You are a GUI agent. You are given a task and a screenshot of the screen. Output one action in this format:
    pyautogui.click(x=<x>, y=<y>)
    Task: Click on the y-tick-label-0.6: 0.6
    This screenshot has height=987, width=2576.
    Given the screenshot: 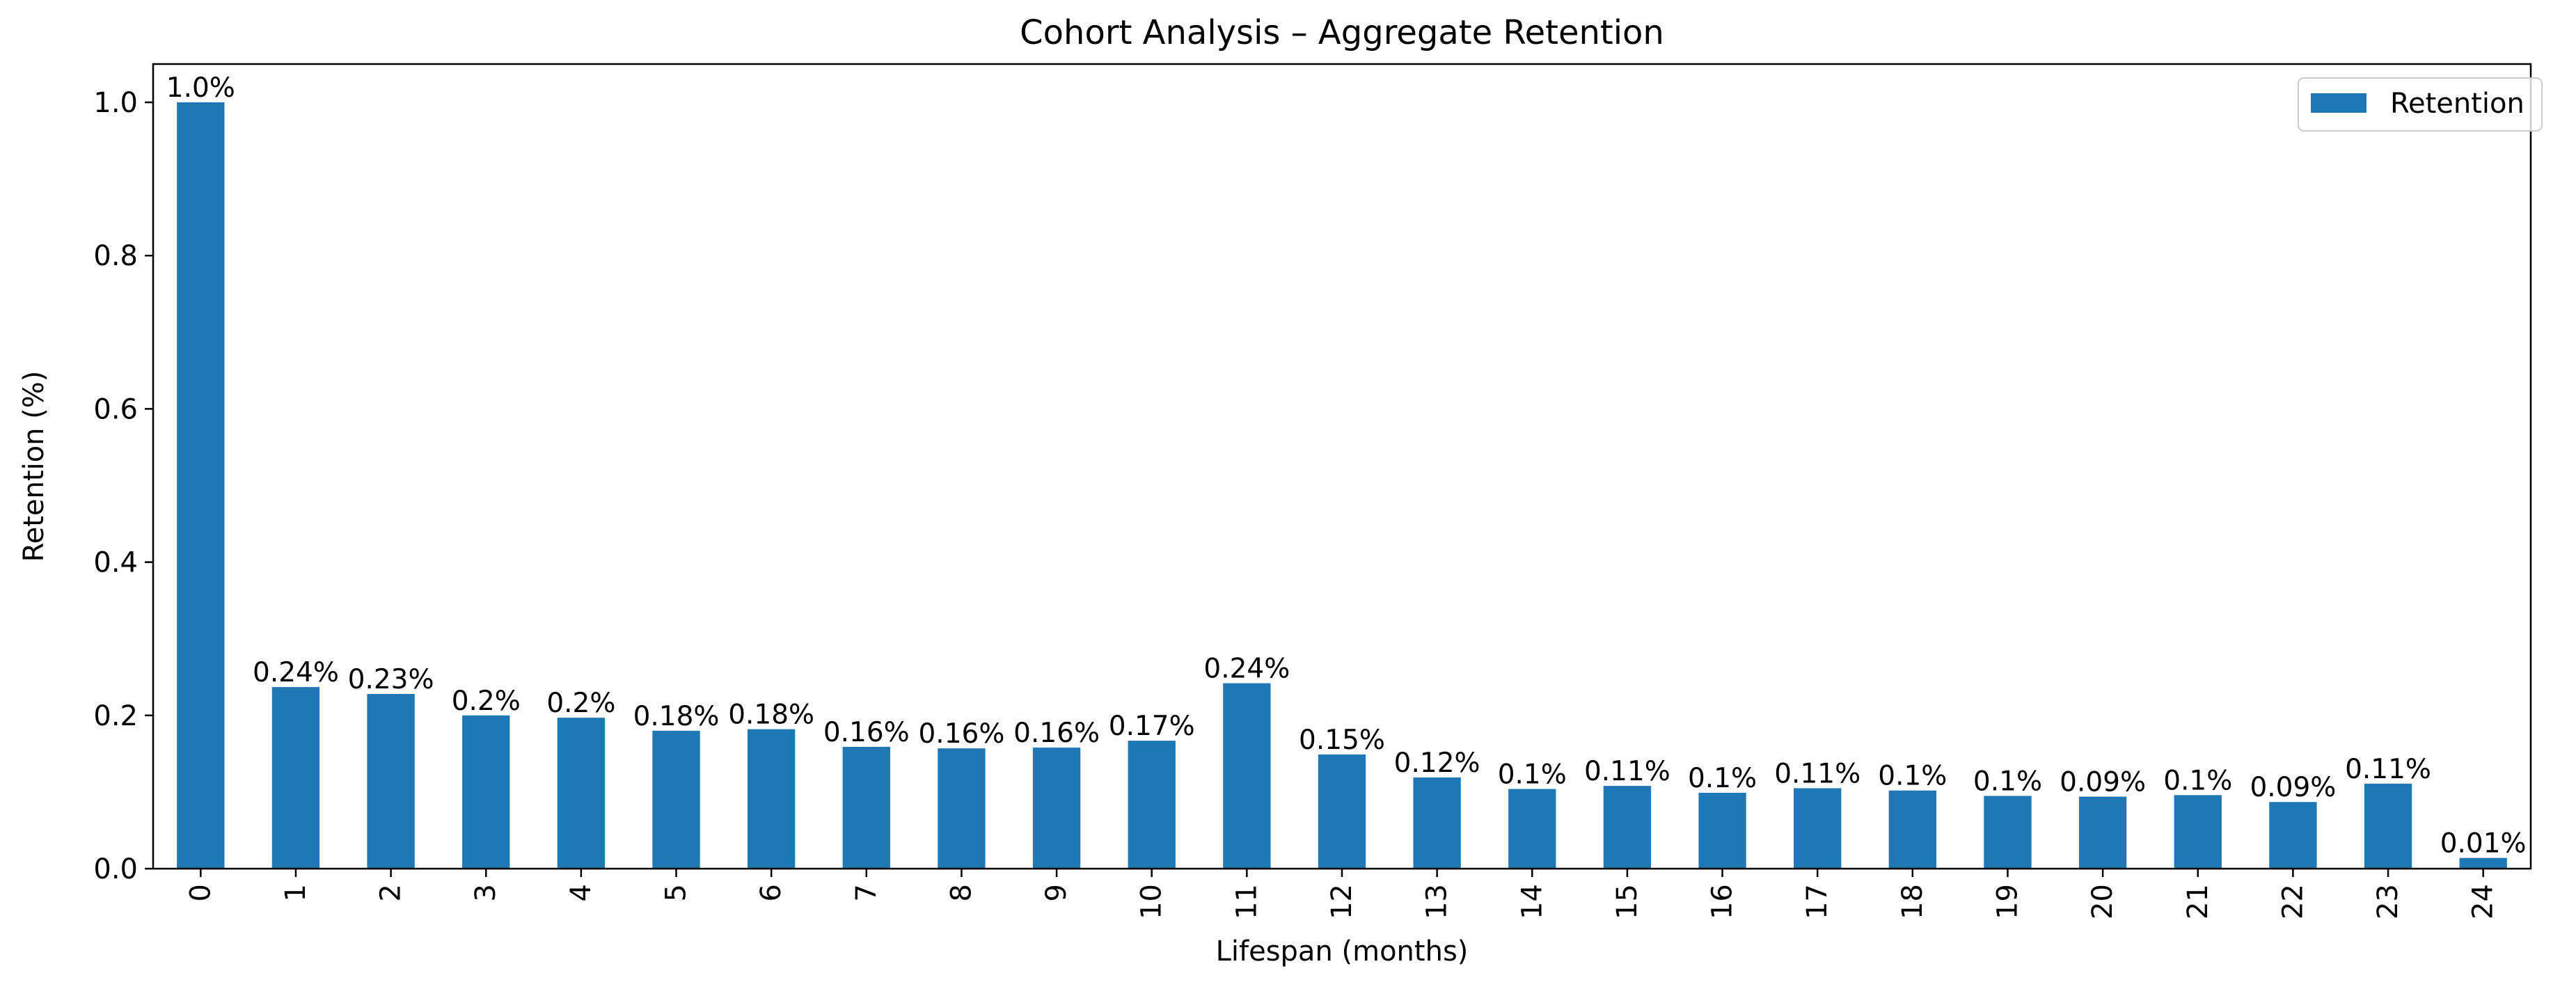 What is the action you would take?
    pyautogui.click(x=115, y=409)
    